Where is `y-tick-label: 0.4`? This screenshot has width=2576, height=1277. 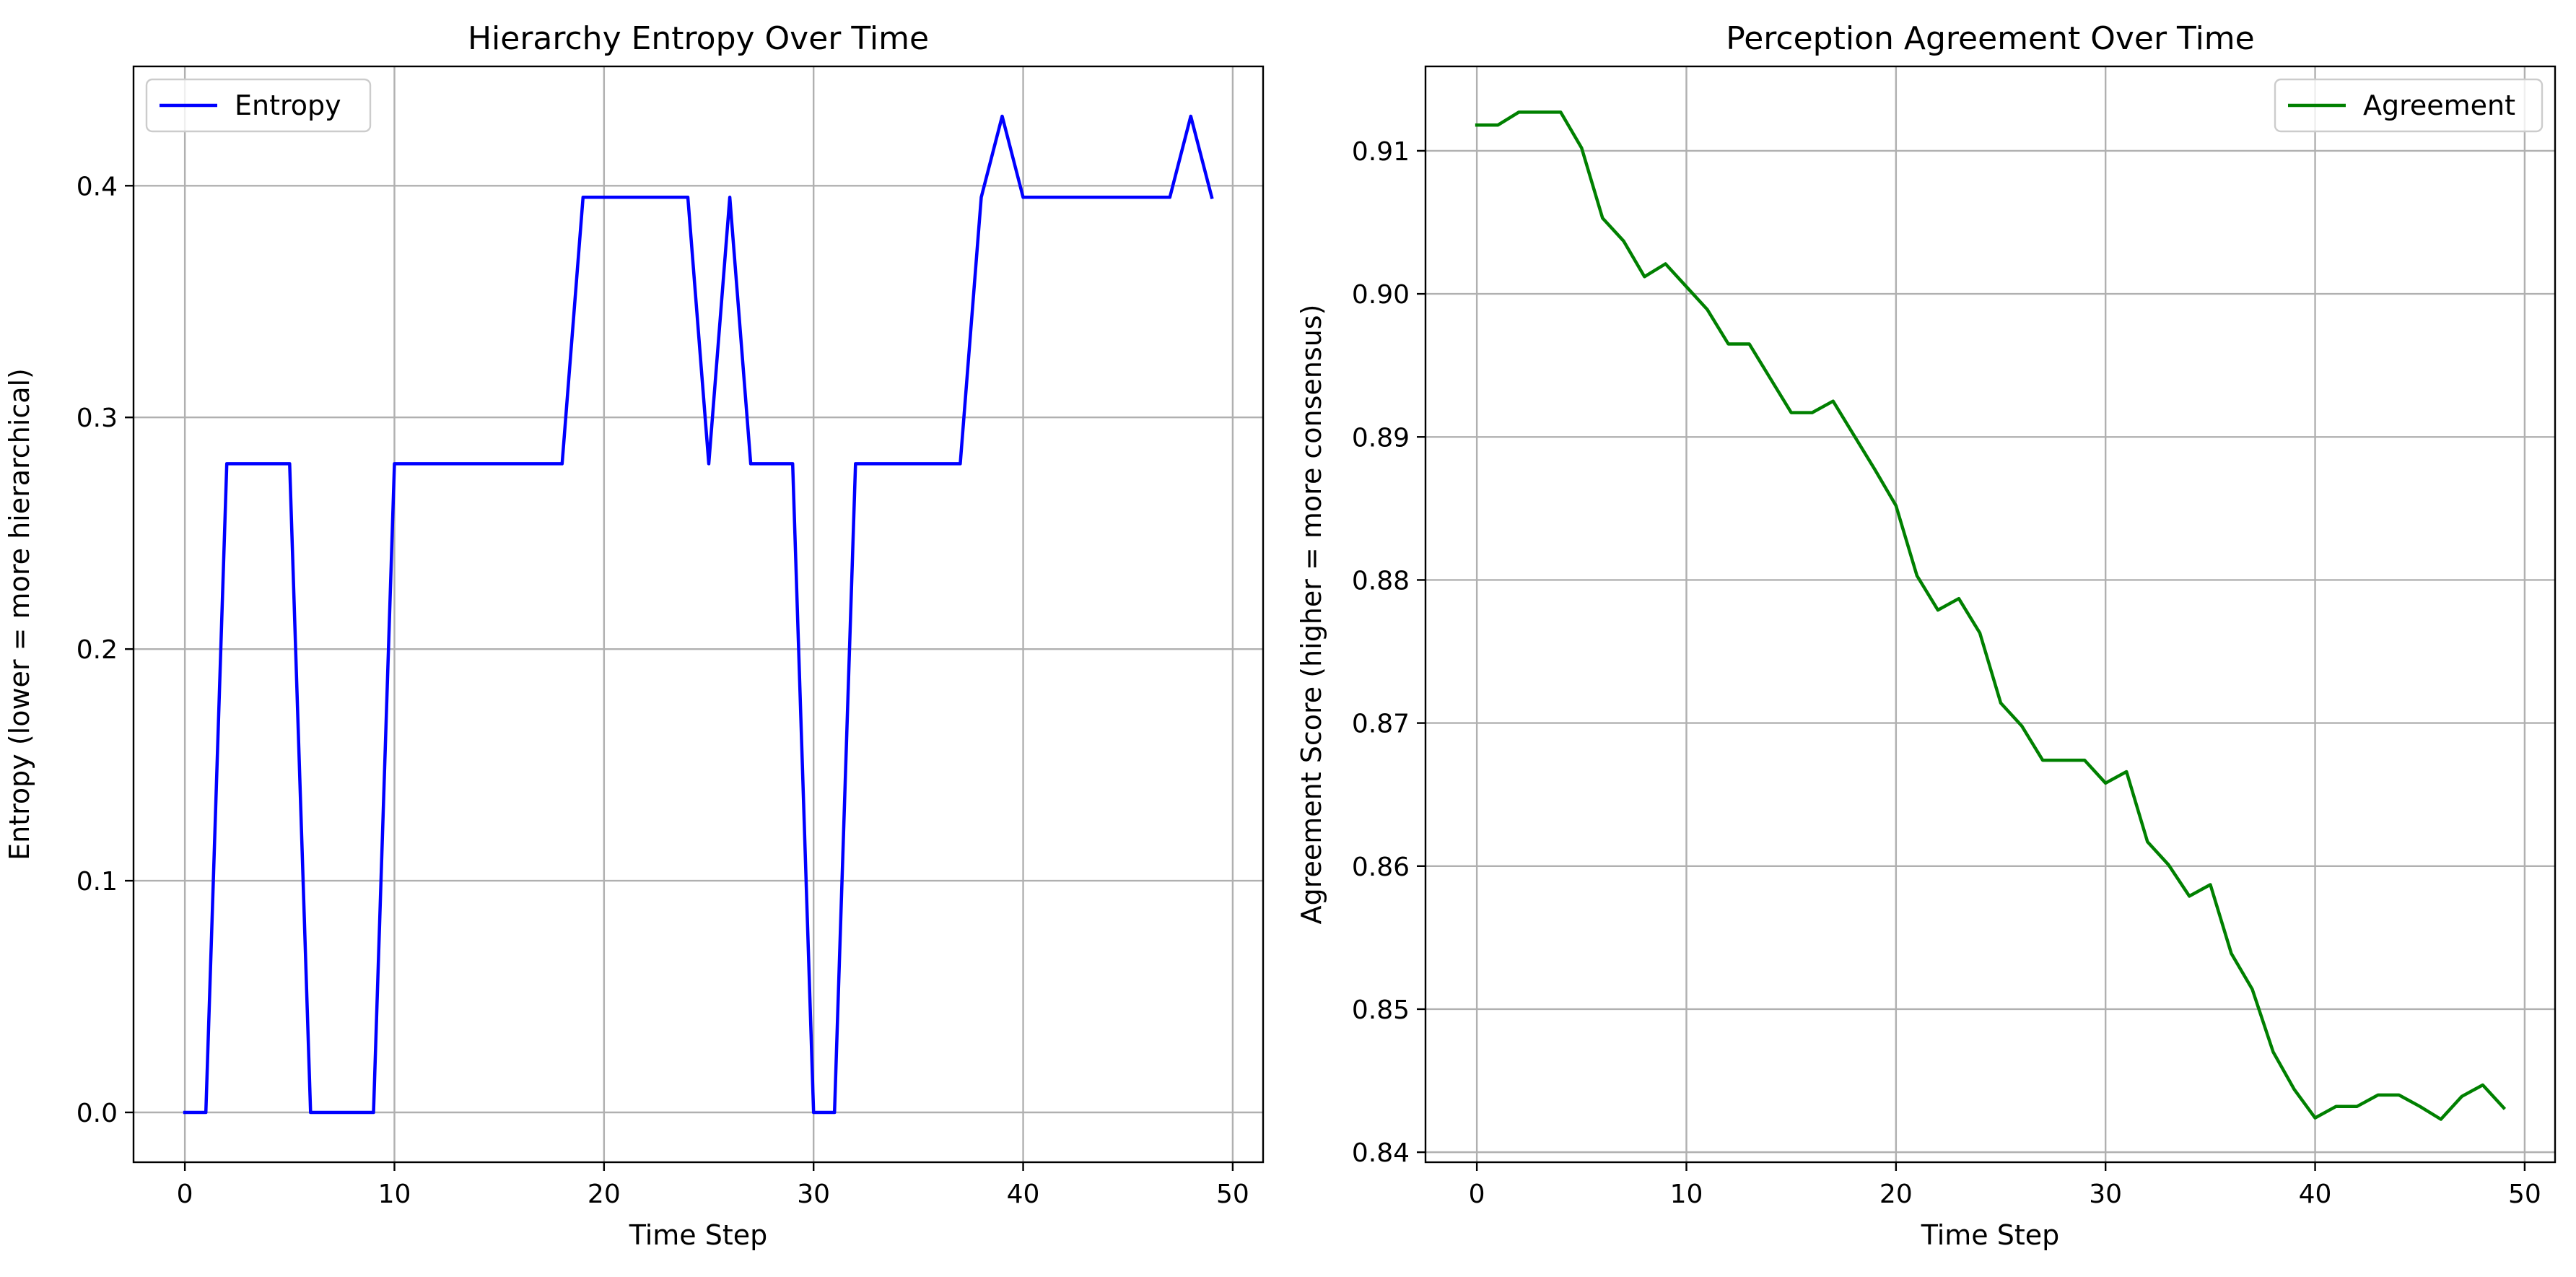 y-tick-label: 0.4 is located at coordinates (97, 186).